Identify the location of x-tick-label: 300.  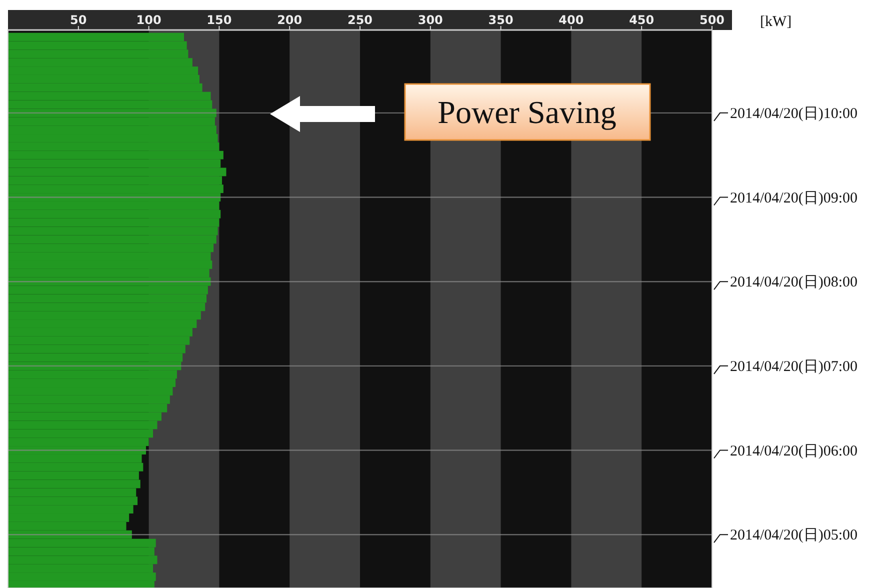
(430, 20).